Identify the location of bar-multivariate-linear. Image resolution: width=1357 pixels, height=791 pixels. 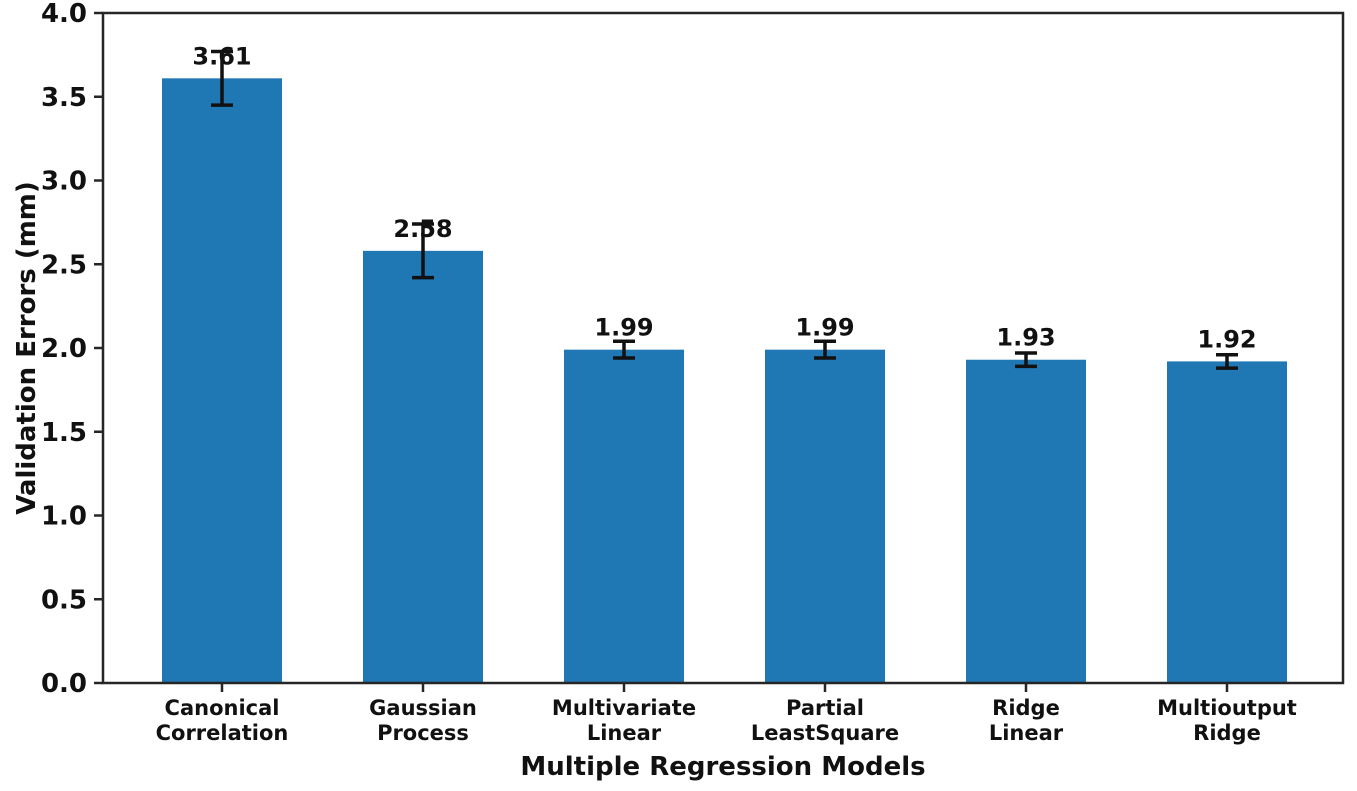
(624, 516).